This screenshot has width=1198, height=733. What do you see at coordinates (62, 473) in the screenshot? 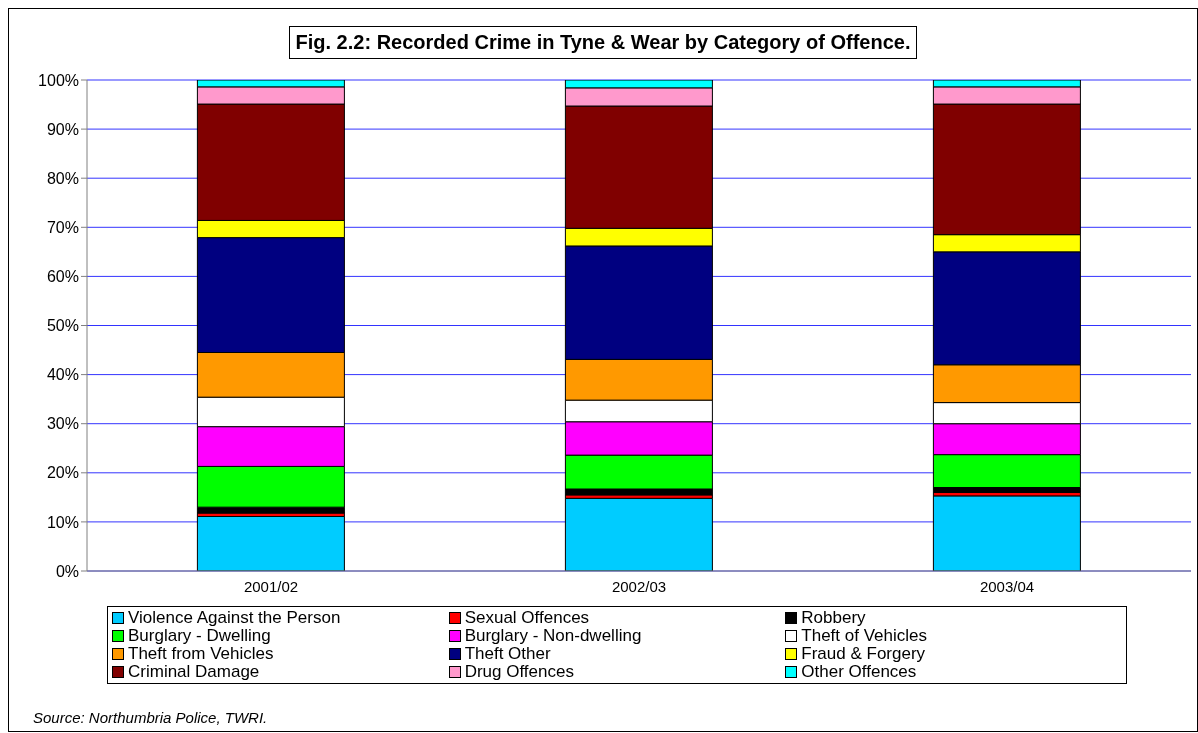
I see `y-tick-label: 20%` at bounding box center [62, 473].